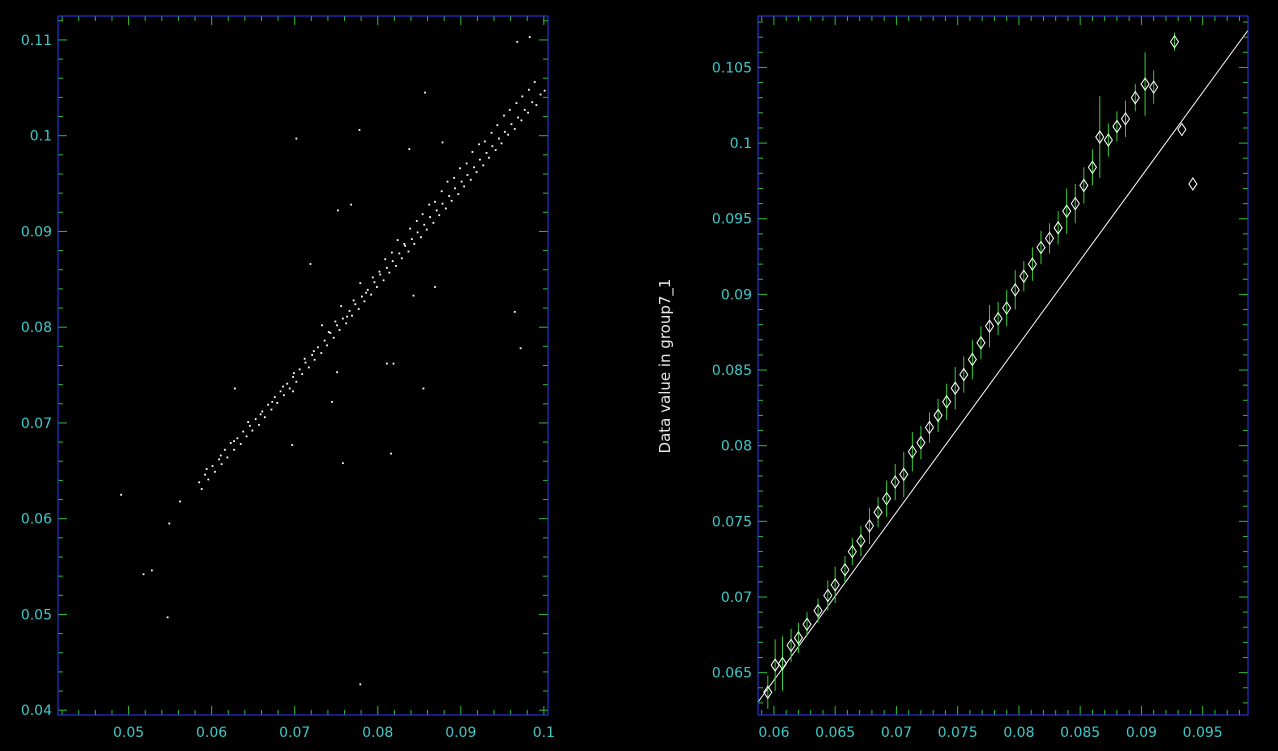 The image size is (1278, 751). I want to click on right-x-tick-label: 0.095, so click(1203, 733).